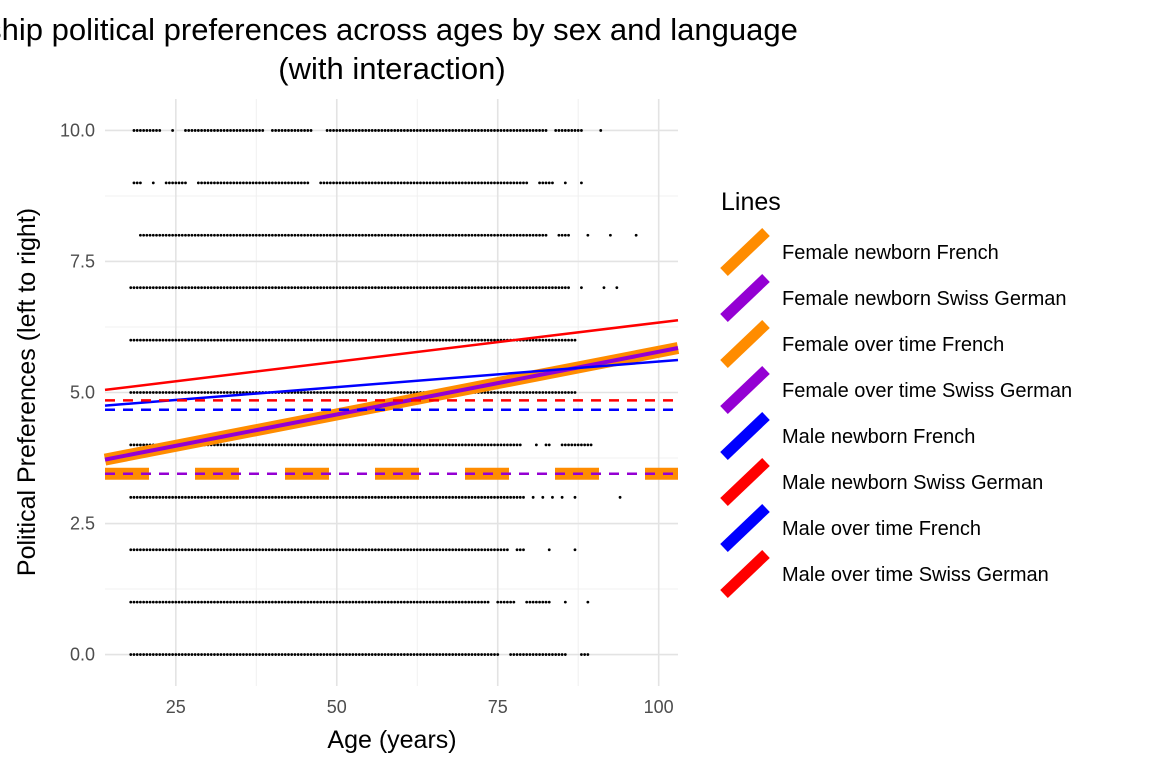 The width and height of the screenshot is (1152, 768). Describe the element at coordinates (353, 550) in the screenshot. I see `point-row` at that location.